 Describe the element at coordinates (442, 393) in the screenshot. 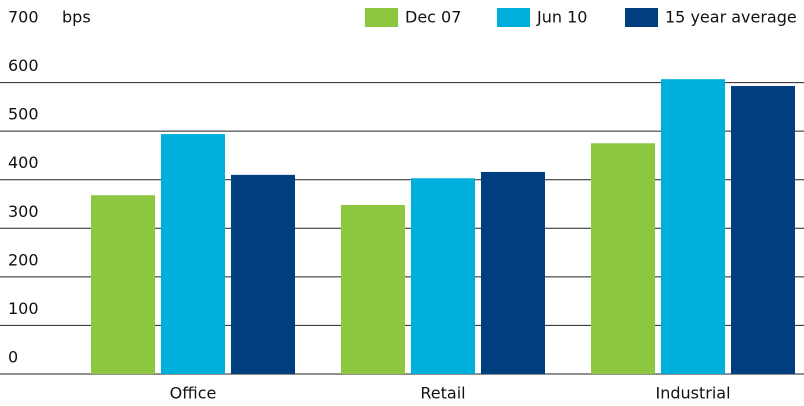

I see `x-tick-label: Retail` at that location.